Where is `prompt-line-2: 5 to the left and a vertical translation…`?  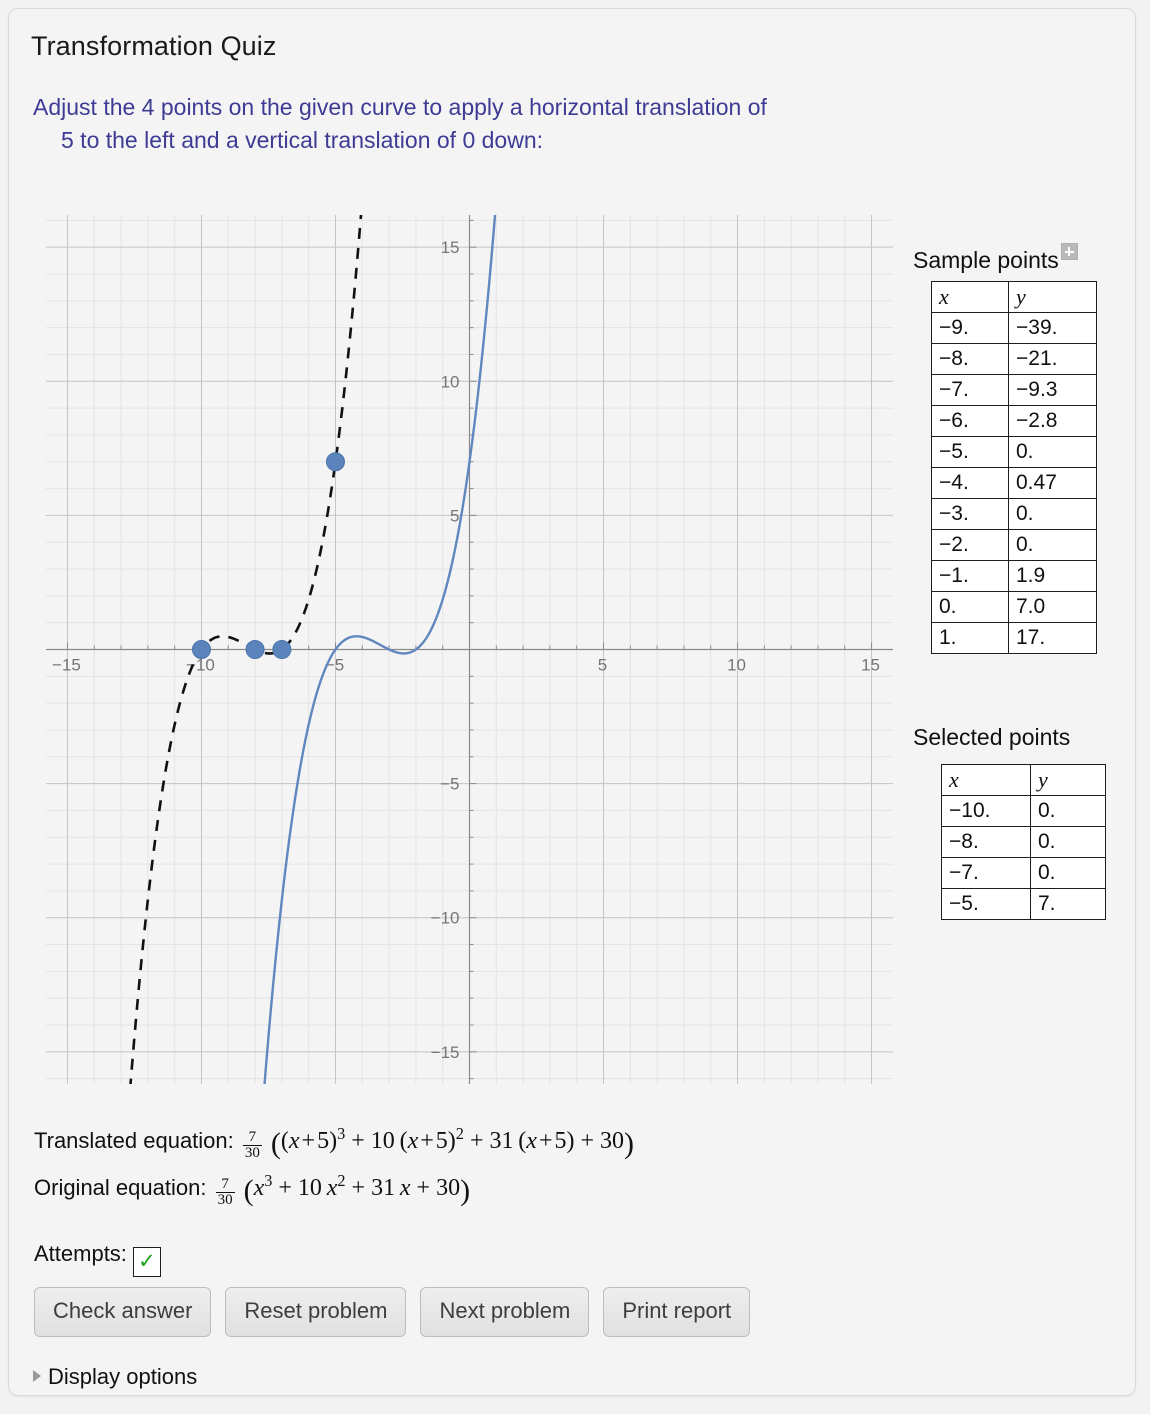 prompt-line-2: 5 to the left and a vertical translation… is located at coordinates (302, 139).